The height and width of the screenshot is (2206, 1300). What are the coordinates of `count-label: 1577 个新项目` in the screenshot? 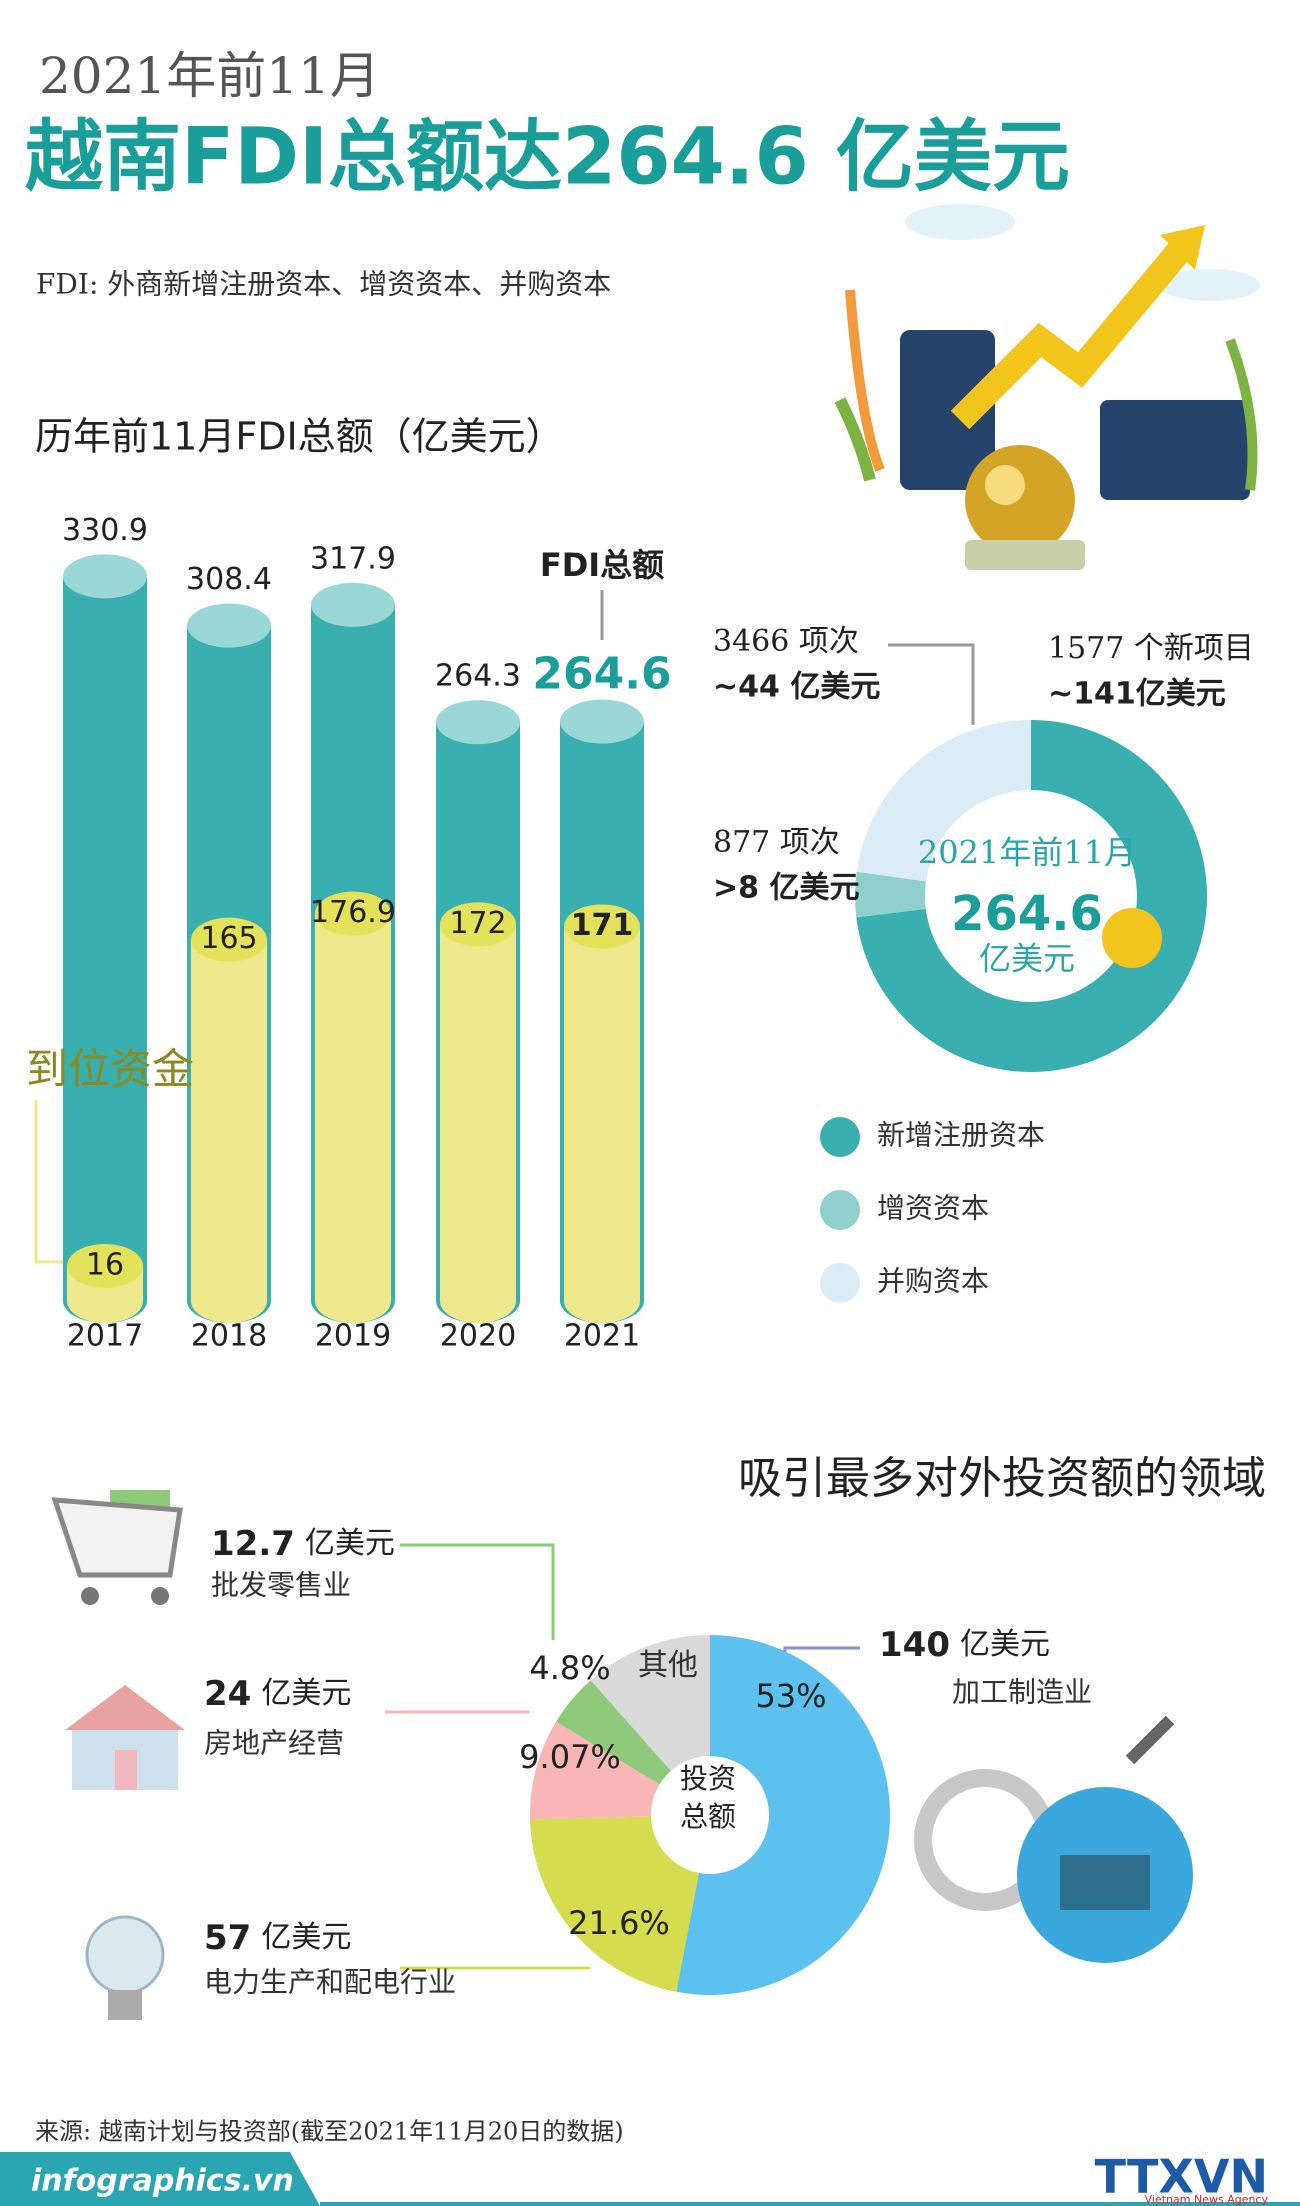 It's located at (1151, 648).